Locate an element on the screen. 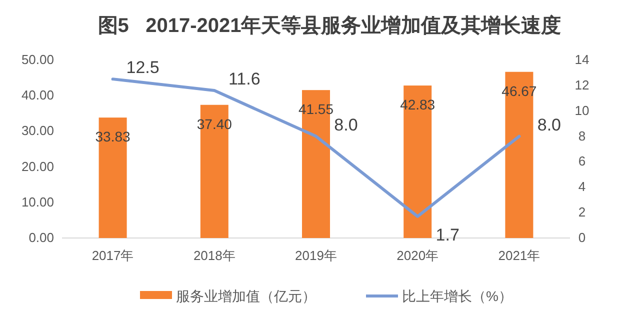 The width and height of the screenshot is (619, 322). data-label: 12.5 is located at coordinates (143, 68).